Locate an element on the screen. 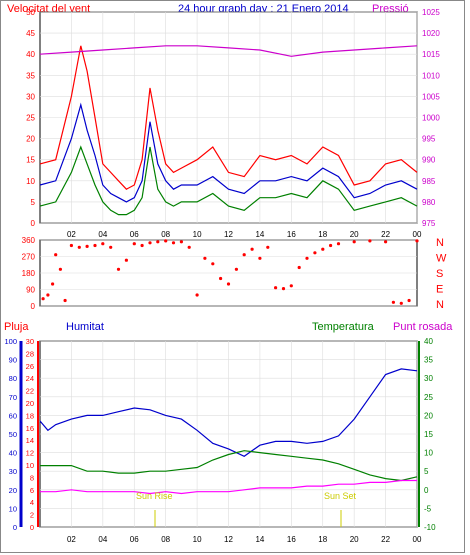 This screenshot has height=555, width=470. rain-tick-label: 12 is located at coordinates (30, 453).